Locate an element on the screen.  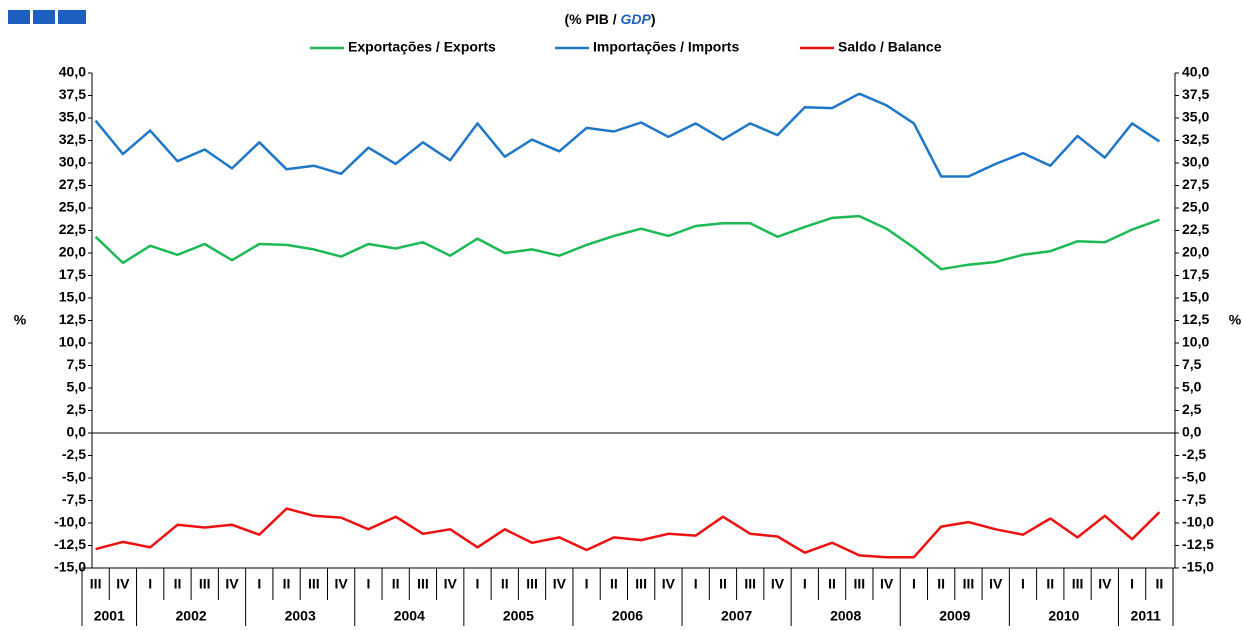
y2-tick-label: 0,0 is located at coordinates (1192, 432).